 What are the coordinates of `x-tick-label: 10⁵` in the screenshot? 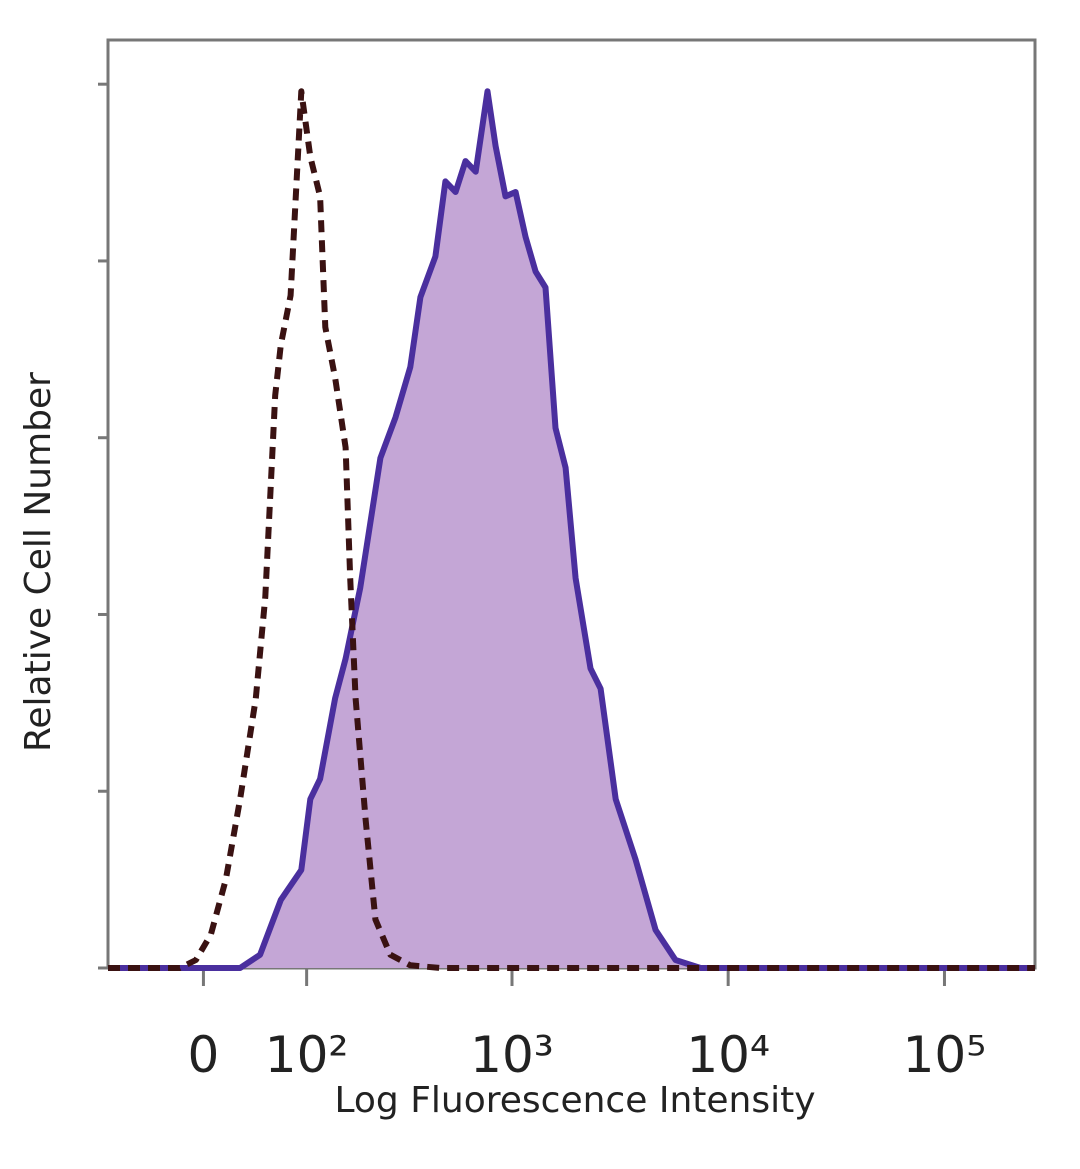 It's located at (945, 1055).